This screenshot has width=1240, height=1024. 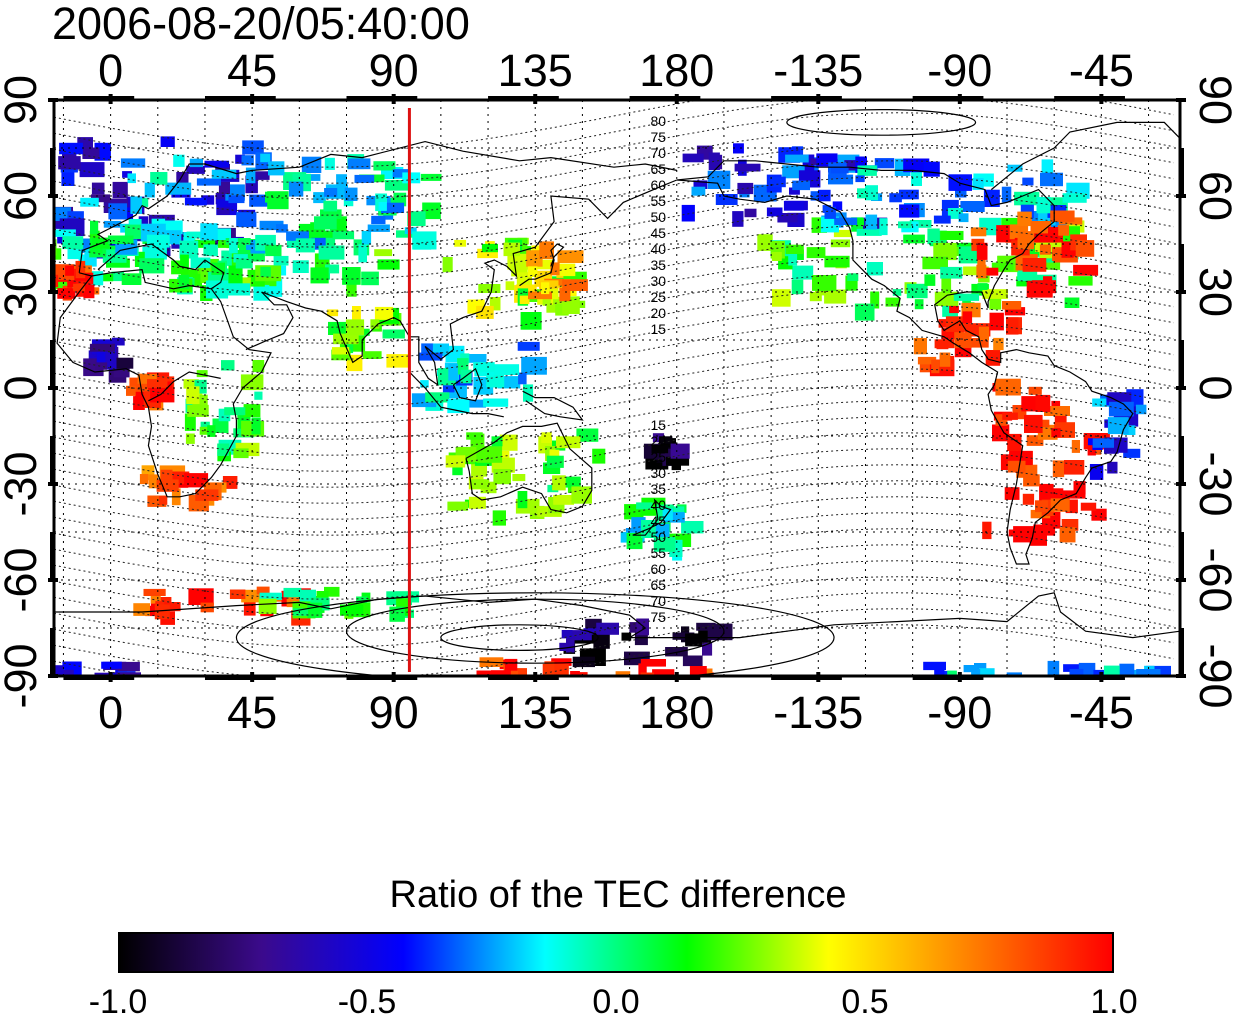 I want to click on lat-tick-label-right: 90, so click(x=1215, y=100).